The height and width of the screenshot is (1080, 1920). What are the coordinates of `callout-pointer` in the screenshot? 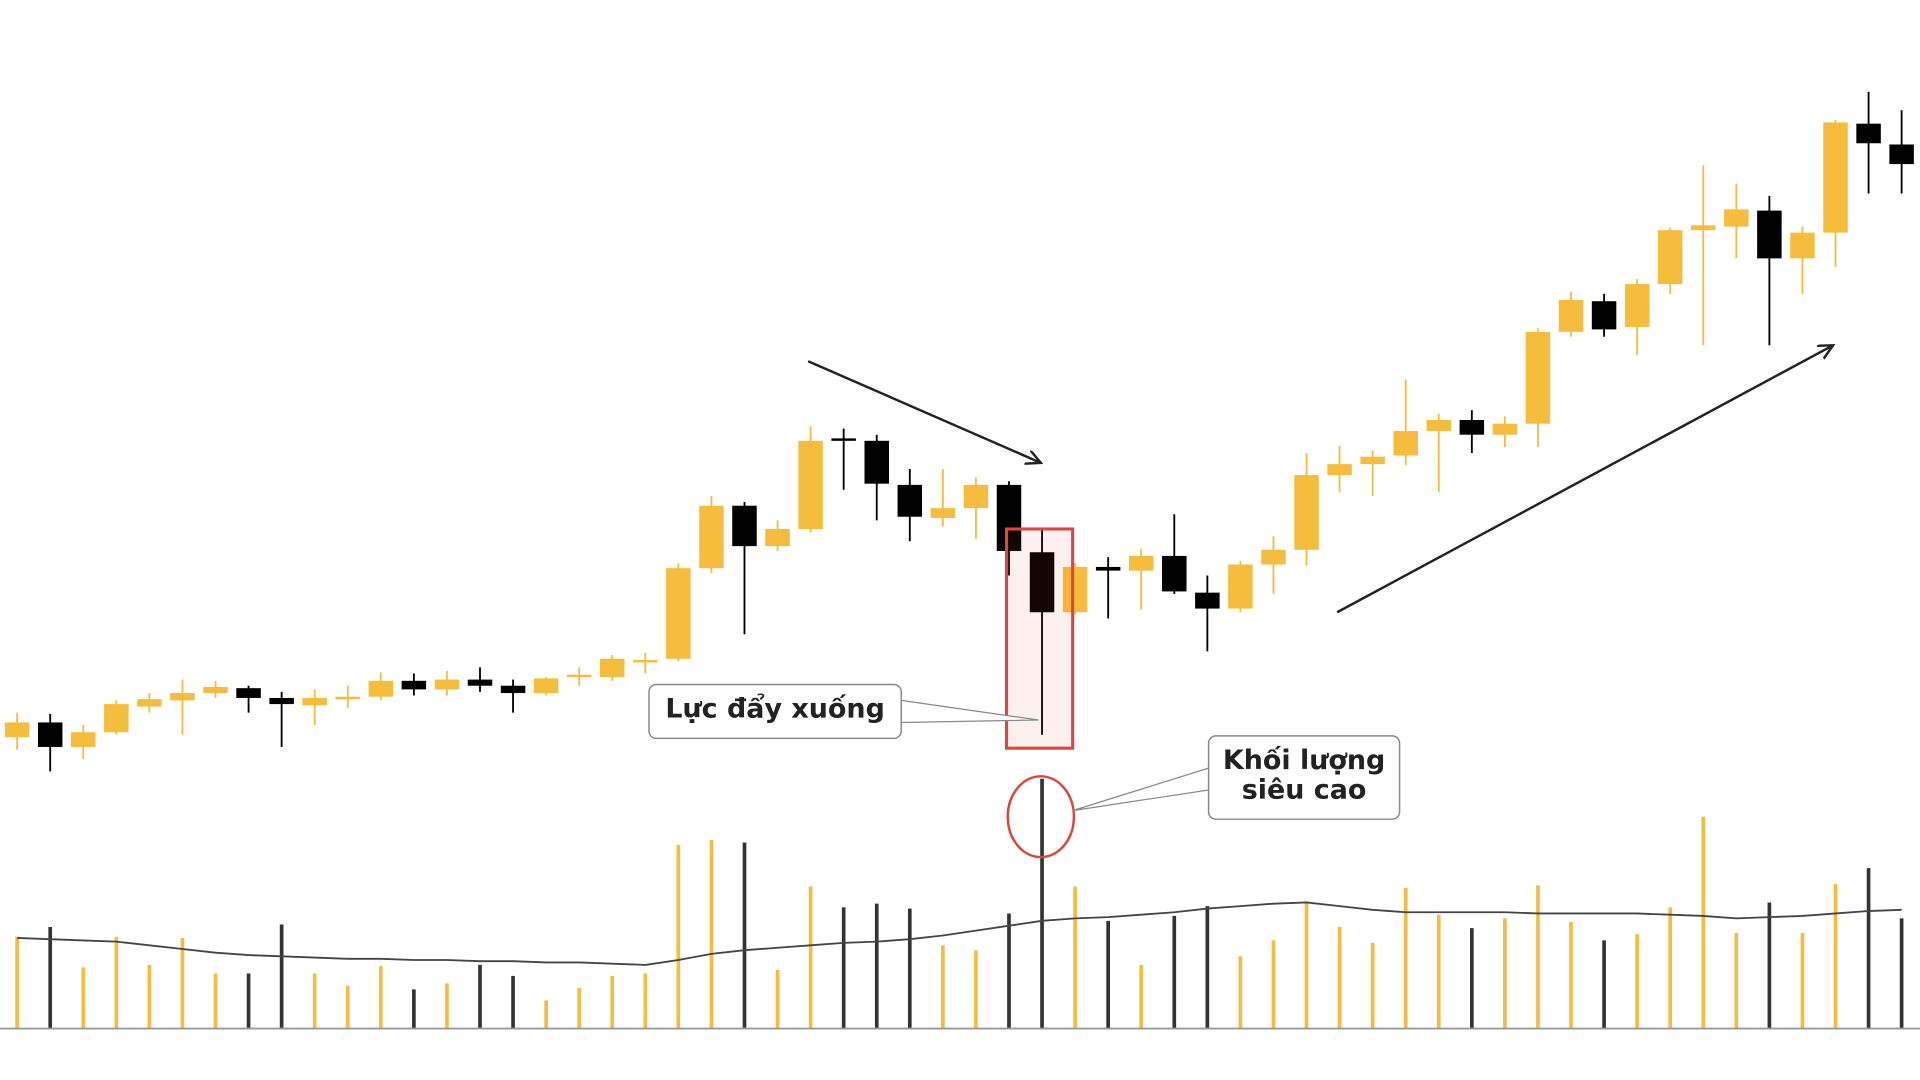 It's located at (1141, 789).